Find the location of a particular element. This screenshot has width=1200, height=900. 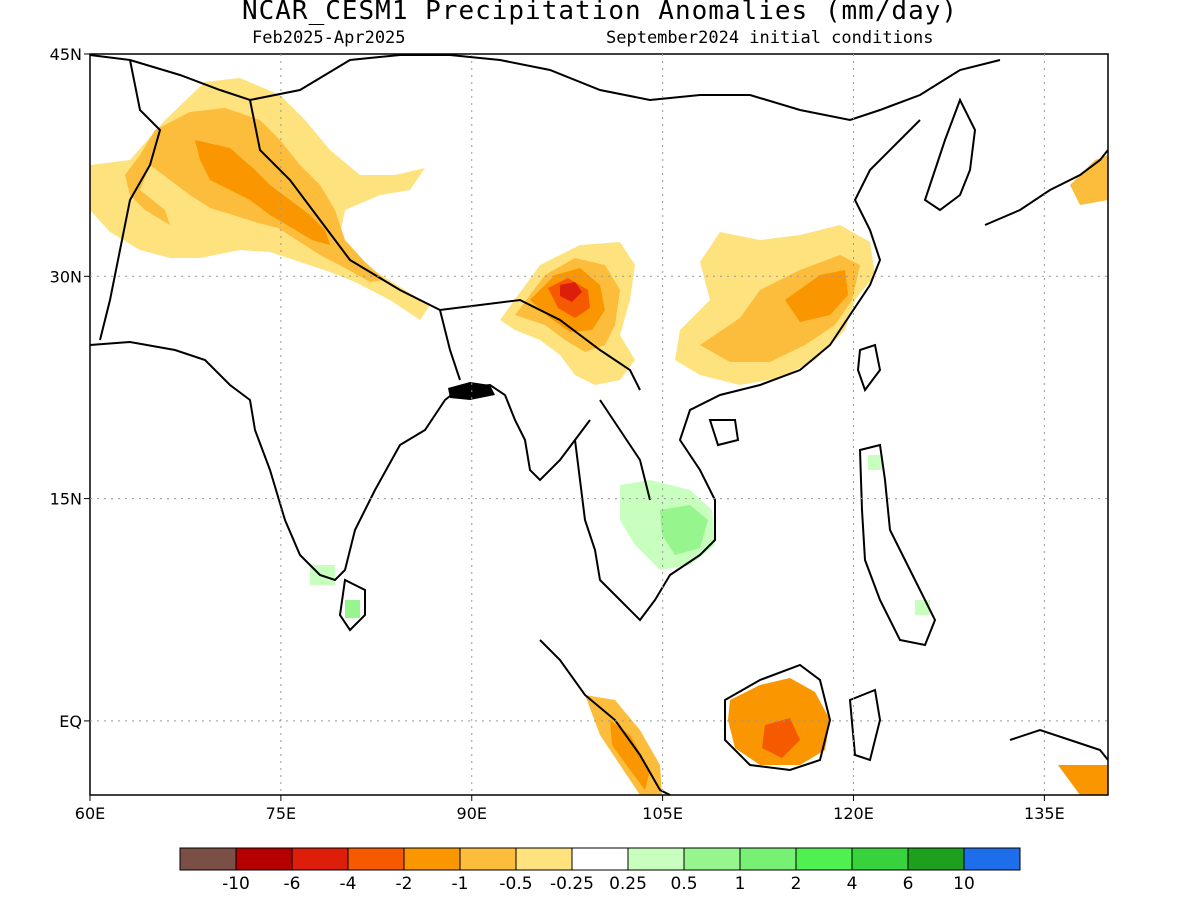

colorbar-label: 6 is located at coordinates (908, 884).